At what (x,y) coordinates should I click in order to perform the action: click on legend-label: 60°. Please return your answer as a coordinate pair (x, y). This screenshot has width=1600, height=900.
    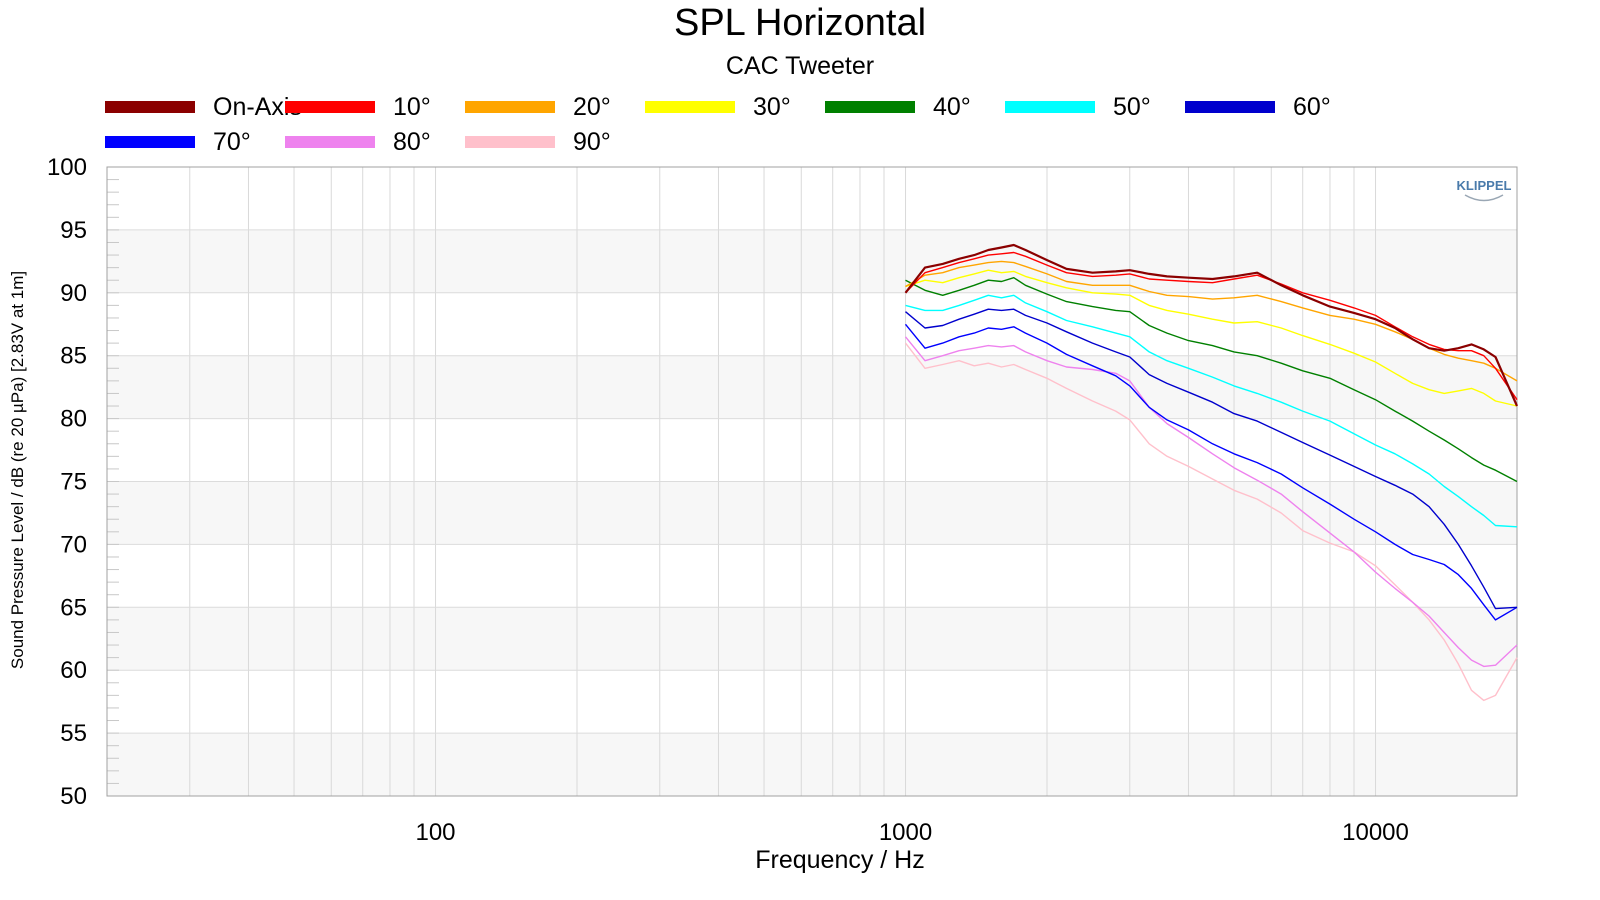
    Looking at the image, I should click on (1312, 106).